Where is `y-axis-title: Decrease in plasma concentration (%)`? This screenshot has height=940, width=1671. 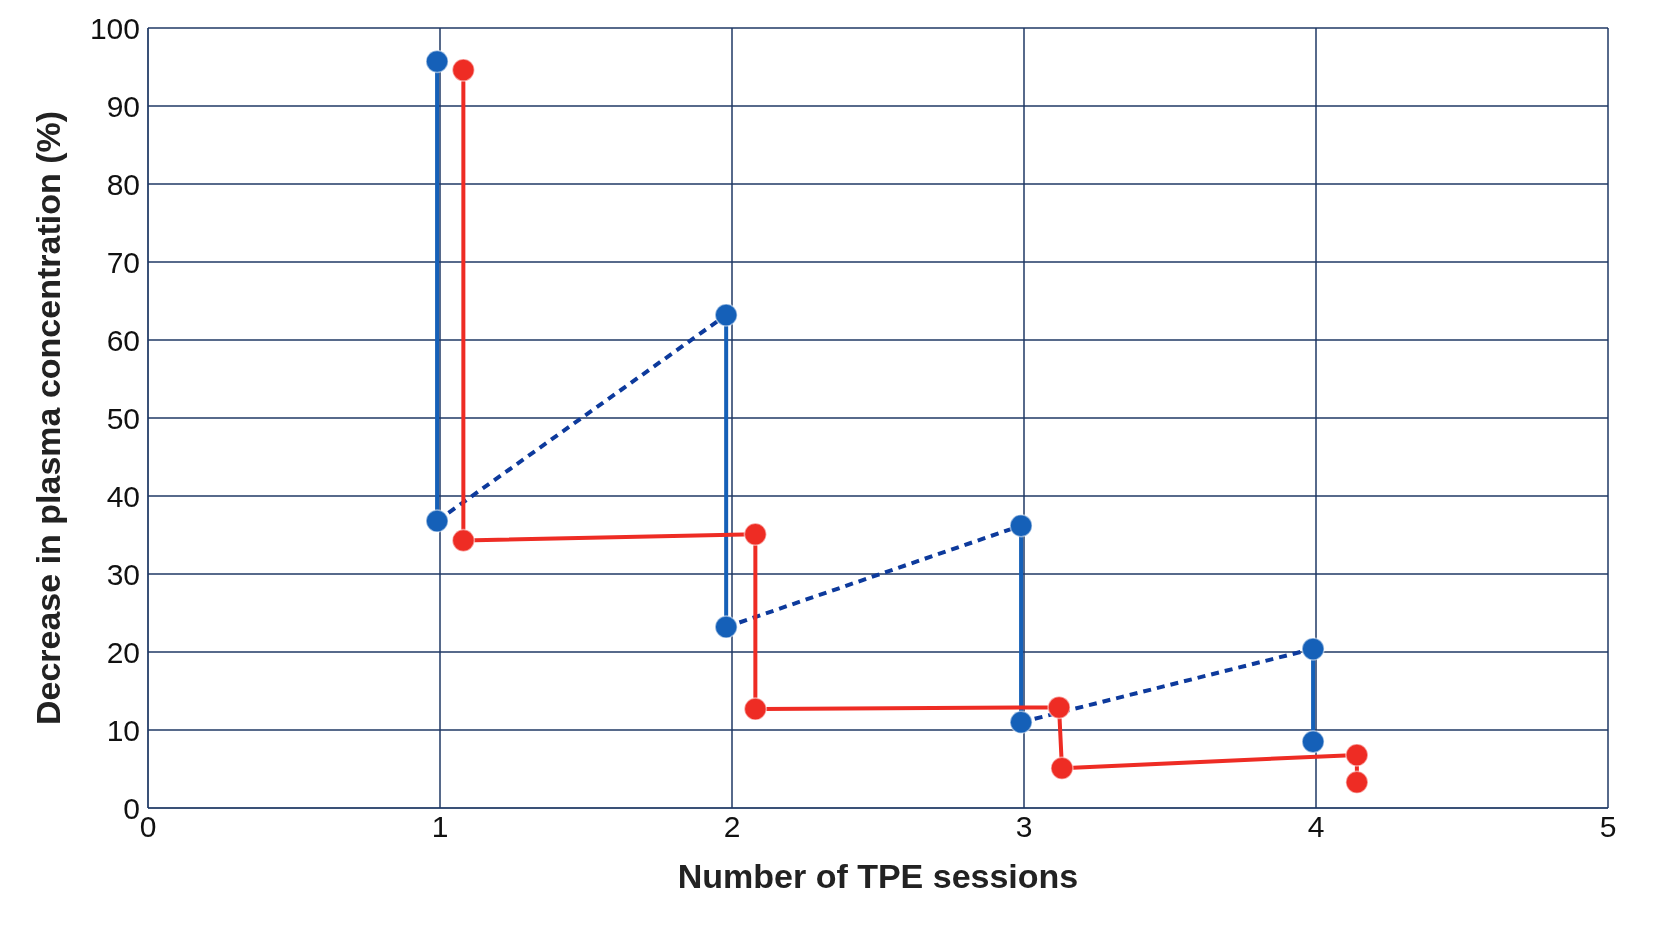
y-axis-title: Decrease in plasma concentration (%) is located at coordinates (48, 418).